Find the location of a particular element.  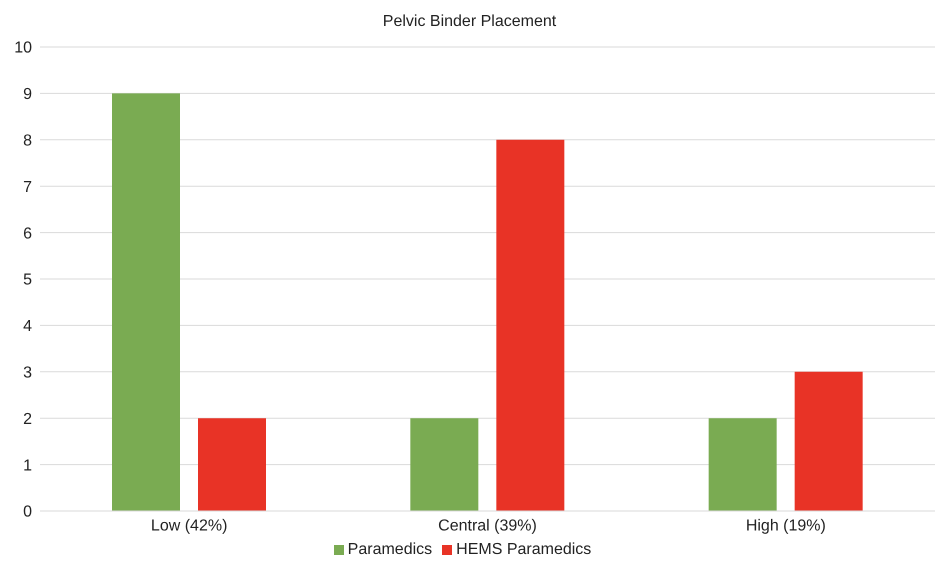

legend-label: HEMS Paramedics is located at coordinates (524, 549).